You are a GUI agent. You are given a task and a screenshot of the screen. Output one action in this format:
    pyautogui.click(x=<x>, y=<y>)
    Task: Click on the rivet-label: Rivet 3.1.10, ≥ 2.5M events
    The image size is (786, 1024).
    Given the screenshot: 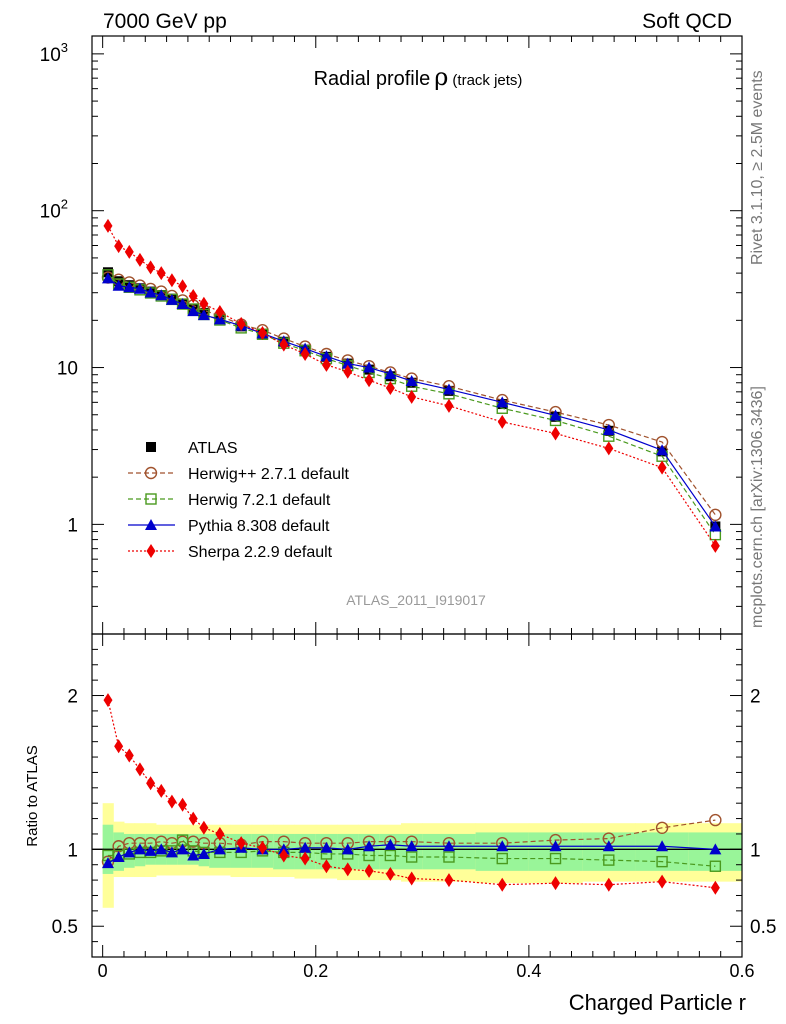 What is the action you would take?
    pyautogui.click(x=757, y=167)
    